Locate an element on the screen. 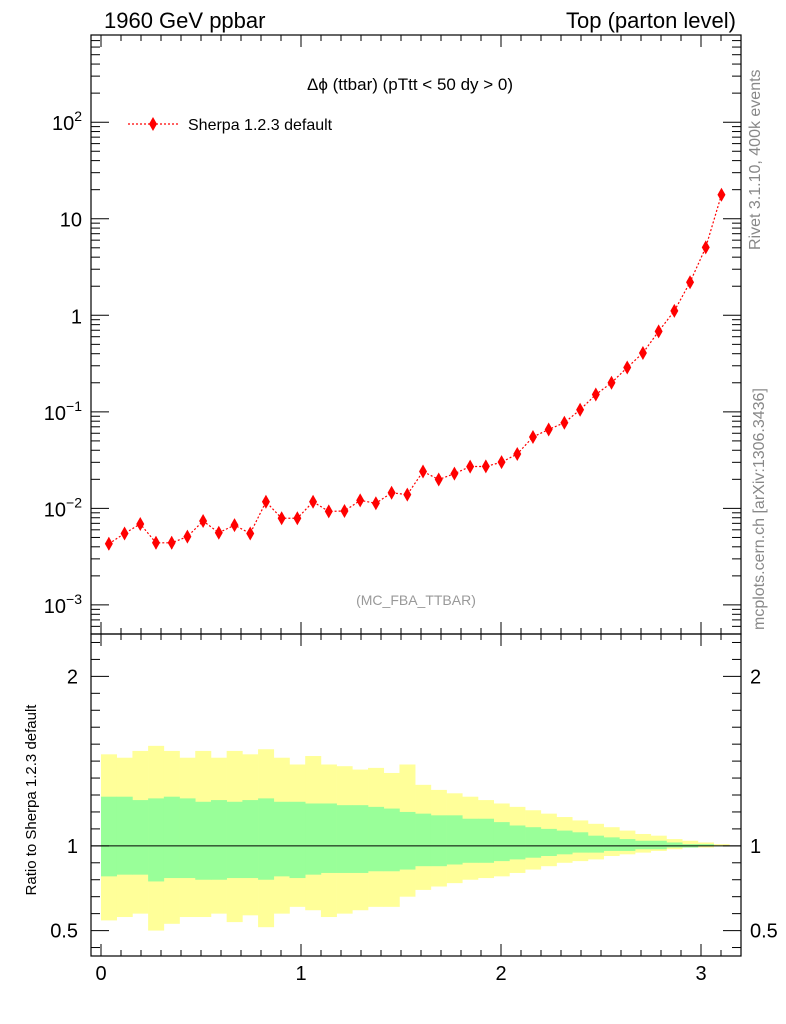 The height and width of the screenshot is (1024, 786). y-tick-label: 10⁻¹ is located at coordinates (63, 411).